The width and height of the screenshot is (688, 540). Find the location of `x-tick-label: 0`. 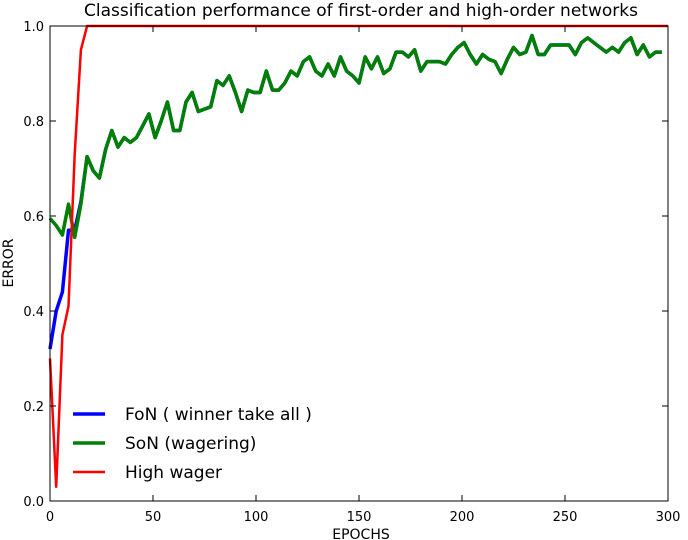

x-tick-label: 0 is located at coordinates (50, 517).